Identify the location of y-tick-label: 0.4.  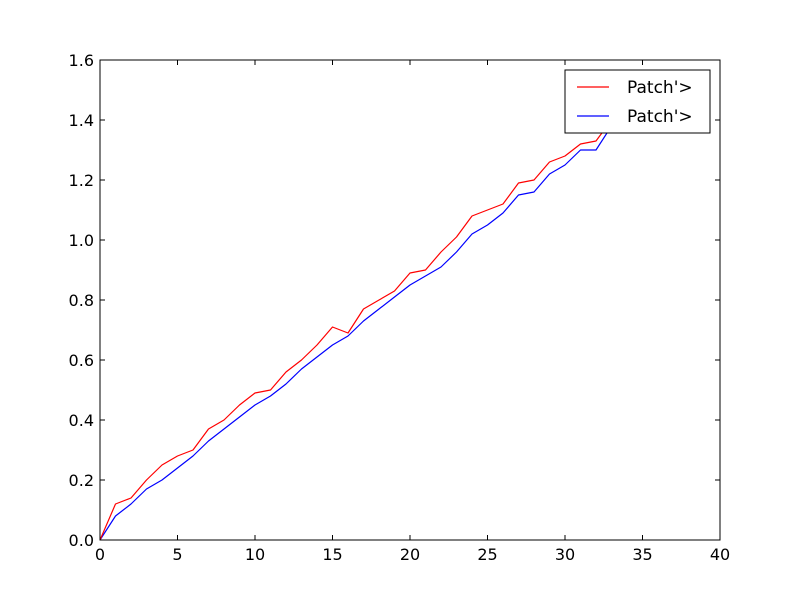
(81, 420).